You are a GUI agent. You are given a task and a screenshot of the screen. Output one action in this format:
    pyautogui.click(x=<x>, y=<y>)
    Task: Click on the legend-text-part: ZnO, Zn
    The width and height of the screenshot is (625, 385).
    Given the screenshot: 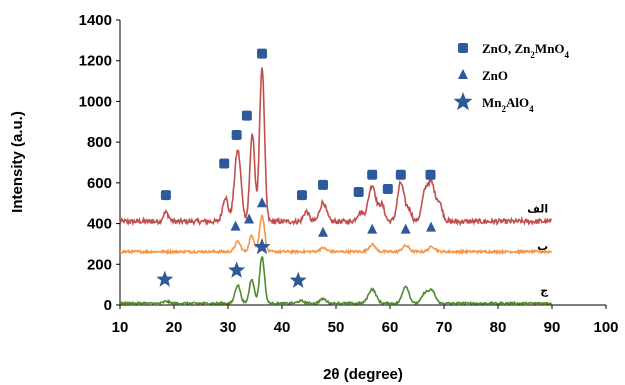 What is the action you would take?
    pyautogui.click(x=506, y=48)
    